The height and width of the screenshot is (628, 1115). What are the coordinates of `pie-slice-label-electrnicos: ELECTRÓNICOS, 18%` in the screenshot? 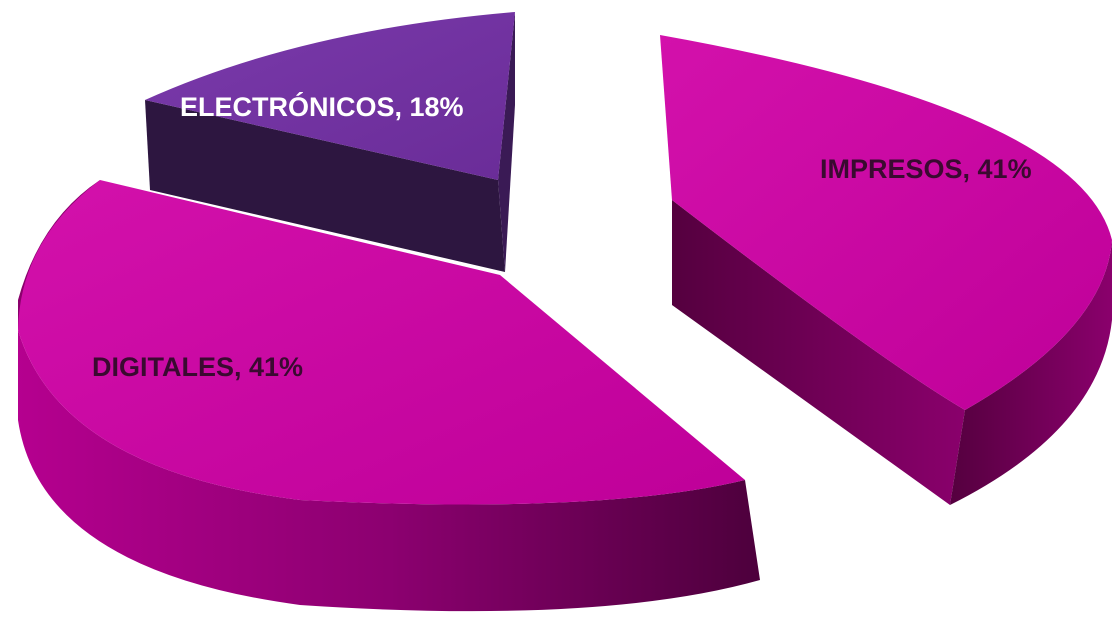 It's located at (322, 106).